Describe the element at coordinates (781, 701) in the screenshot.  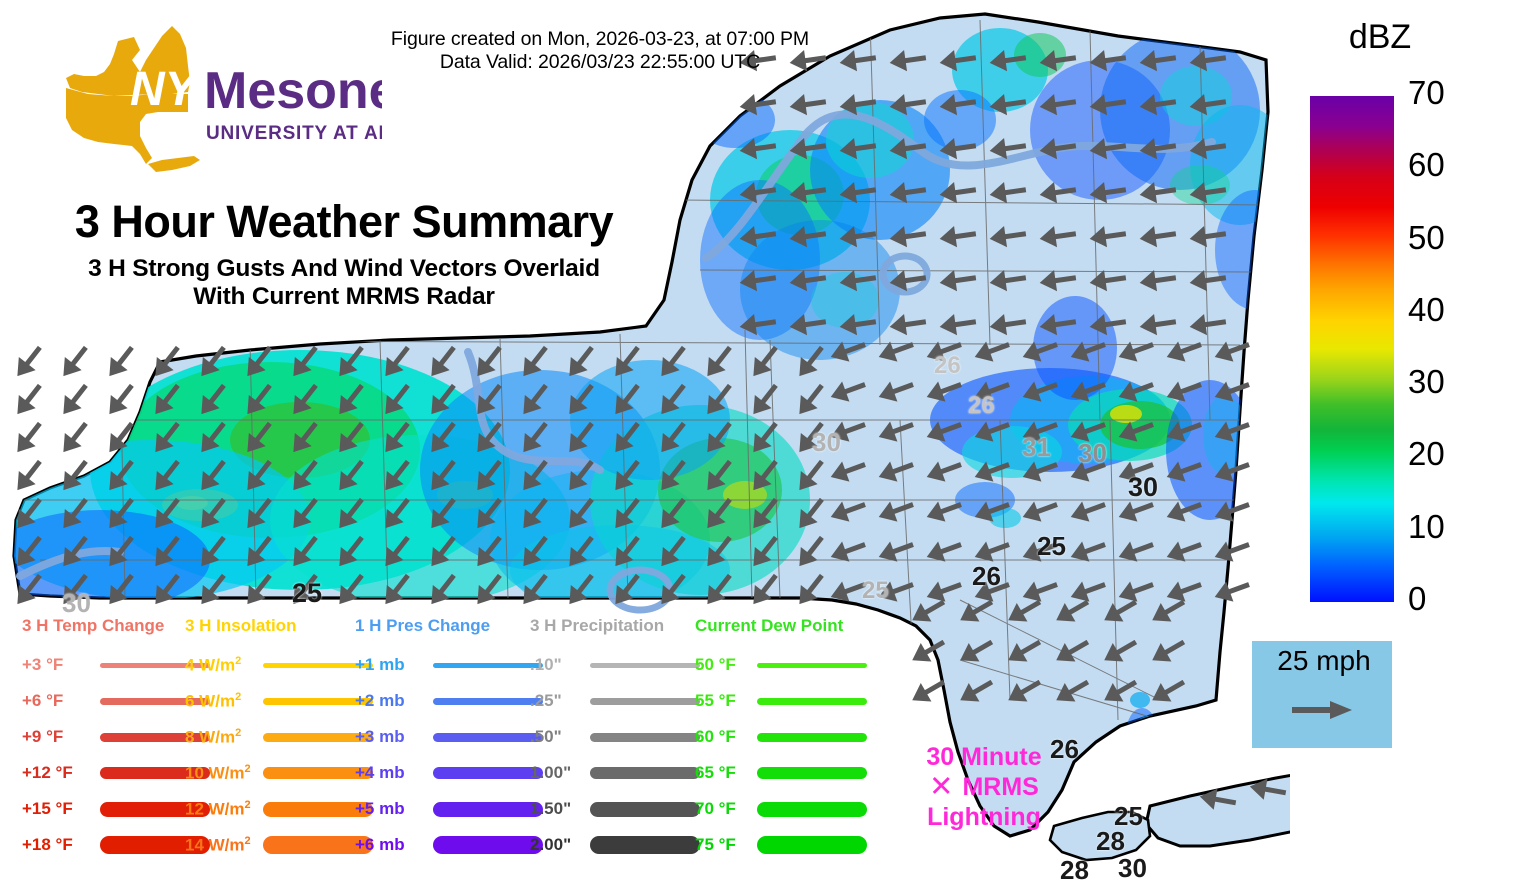
I see `legend-row: 55 °F` at that location.